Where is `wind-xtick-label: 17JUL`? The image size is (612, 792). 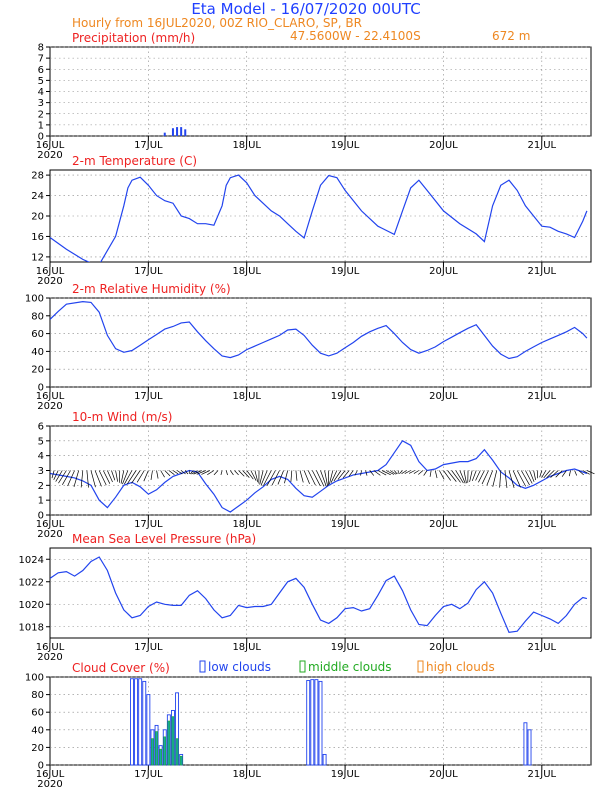
wind-xtick-label: 17JUL is located at coordinates (148, 524).